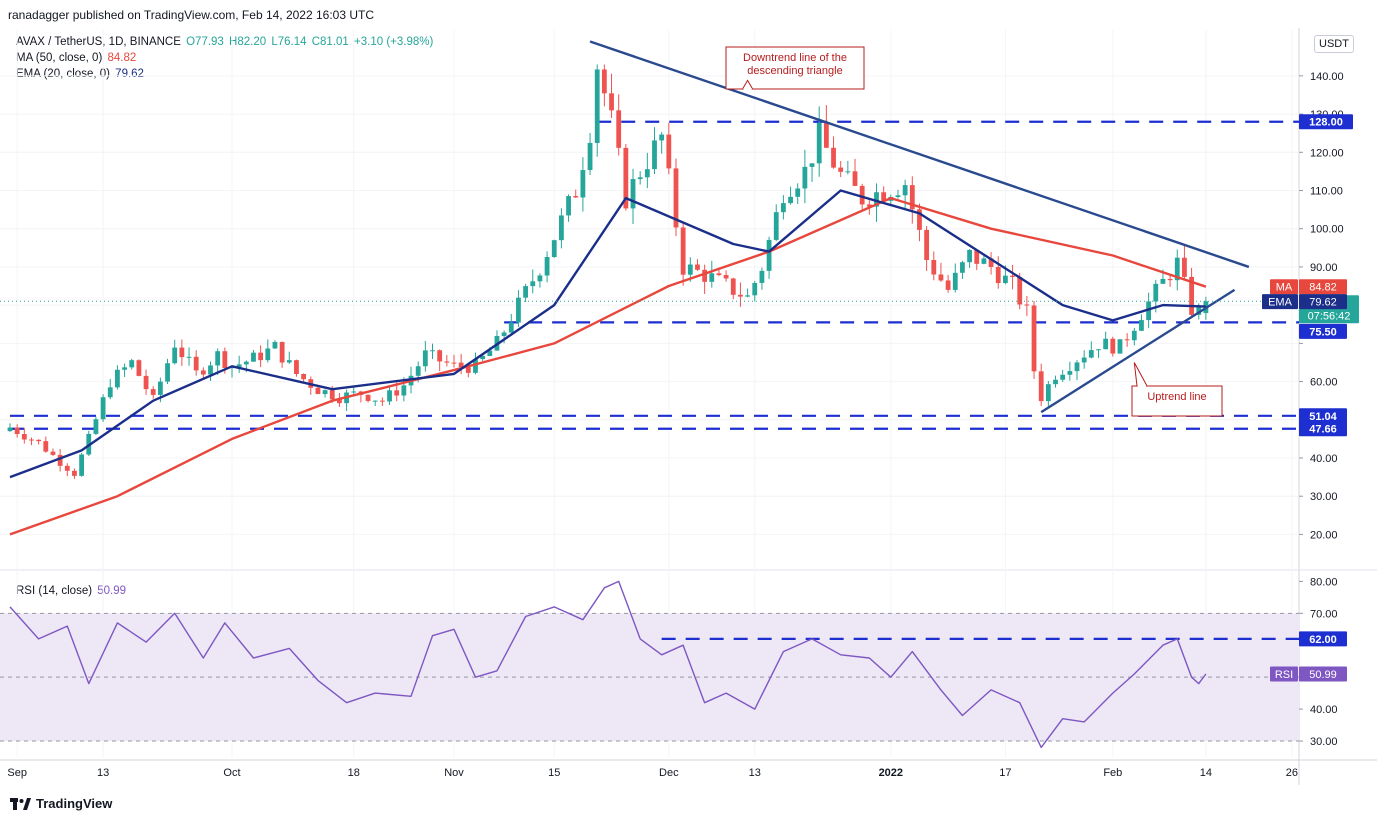 The height and width of the screenshot is (822, 1377). Describe the element at coordinates (1323, 639) in the screenshot. I see `rsi-level-badge-box` at that location.